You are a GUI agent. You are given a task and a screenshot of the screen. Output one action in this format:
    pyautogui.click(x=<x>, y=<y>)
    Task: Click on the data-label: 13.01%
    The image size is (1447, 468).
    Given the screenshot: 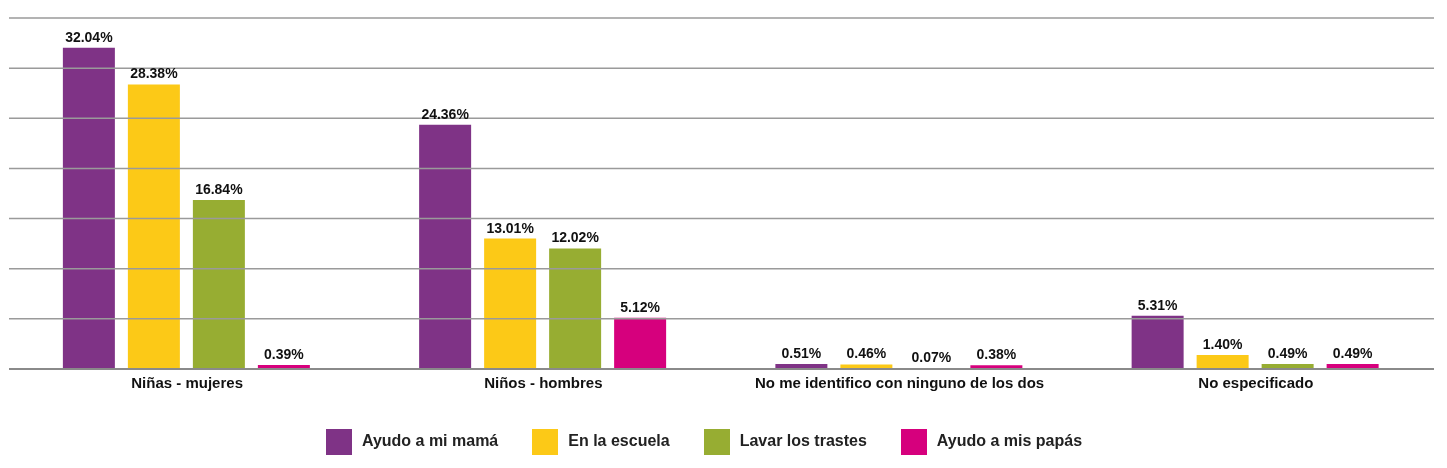 What is the action you would take?
    pyautogui.click(x=510, y=227)
    